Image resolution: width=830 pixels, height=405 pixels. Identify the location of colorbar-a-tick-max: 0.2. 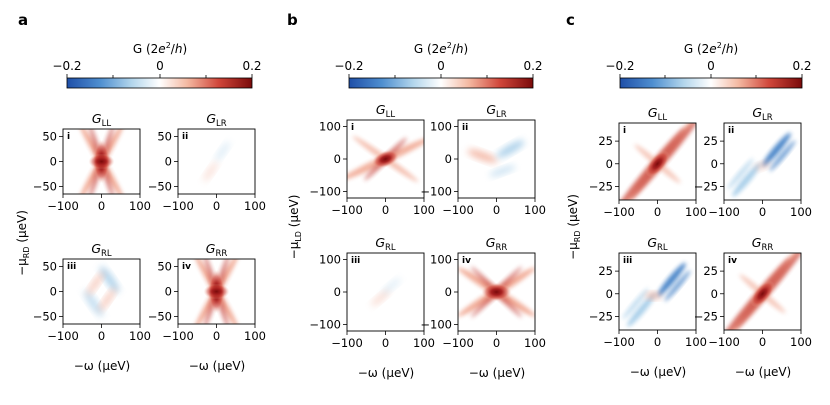
(251, 66).